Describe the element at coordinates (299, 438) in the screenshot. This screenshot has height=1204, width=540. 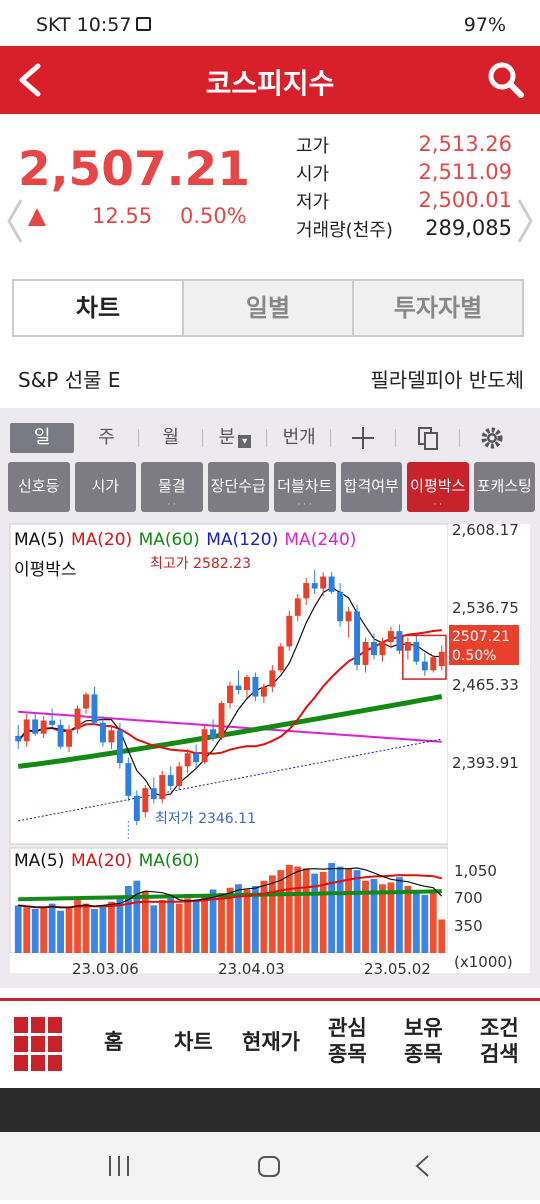
I see `period-lightning: 번개` at that location.